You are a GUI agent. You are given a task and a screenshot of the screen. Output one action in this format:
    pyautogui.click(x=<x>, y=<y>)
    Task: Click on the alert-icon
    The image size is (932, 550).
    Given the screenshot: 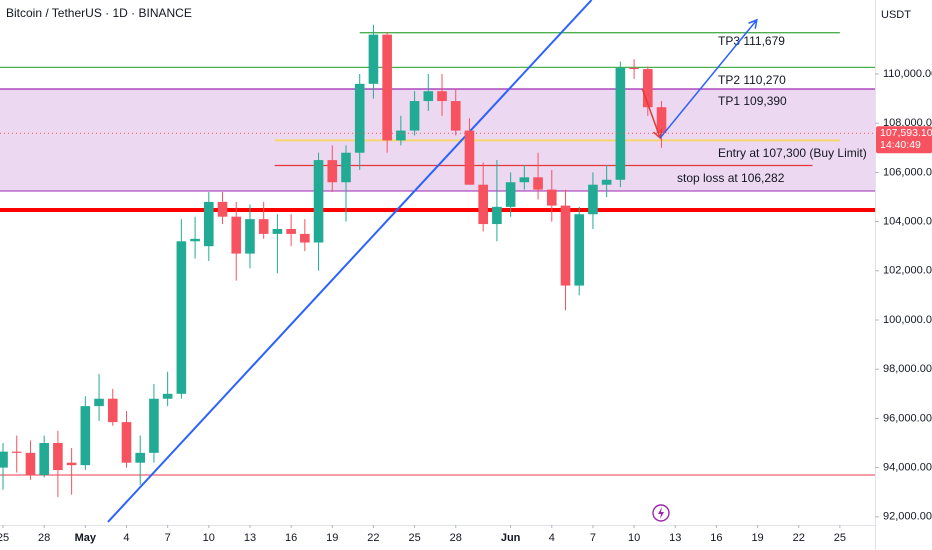 What is the action you would take?
    pyautogui.click(x=661, y=513)
    